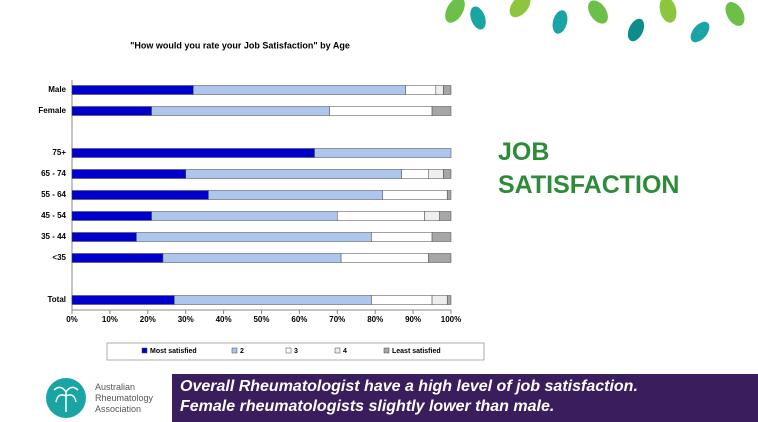 The image size is (758, 422). I want to click on x-tick-label: 40%, so click(224, 319).